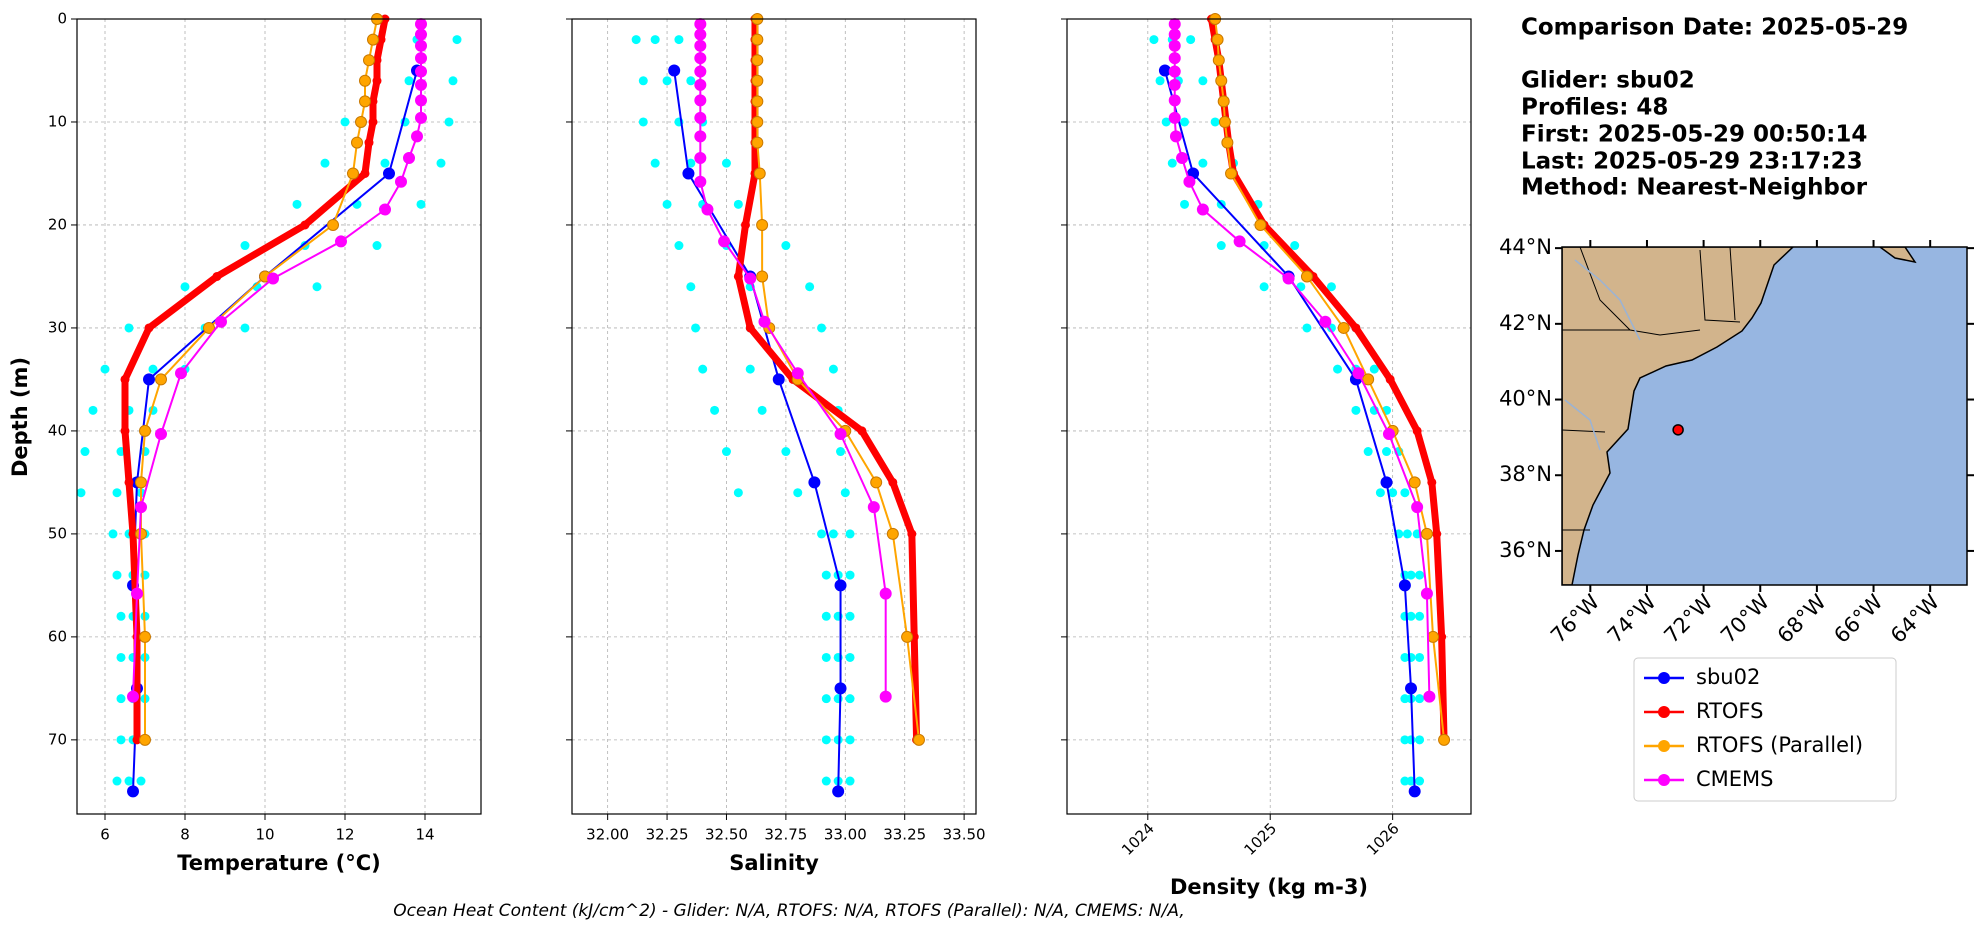 Image resolution: width=1979 pixels, height=934 pixels. I want to click on y-tick-label: 0, so click(62, 19).